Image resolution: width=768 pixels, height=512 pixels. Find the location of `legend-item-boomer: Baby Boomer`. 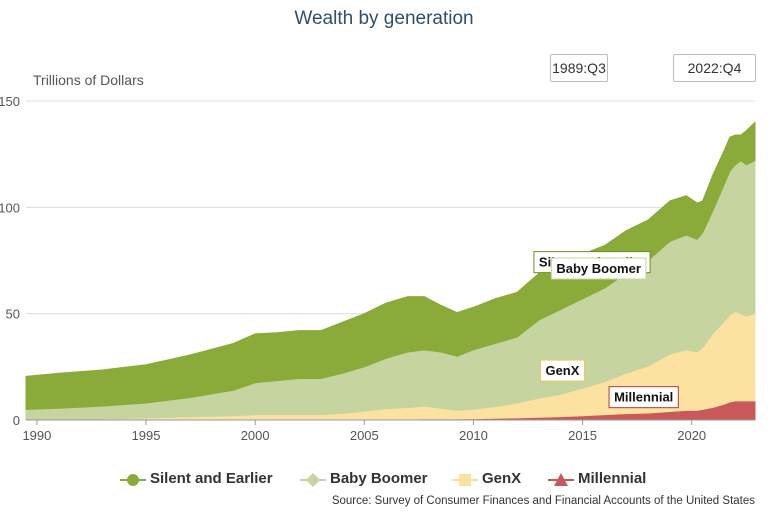

legend-item-boomer: Baby Boomer is located at coordinates (367, 480).